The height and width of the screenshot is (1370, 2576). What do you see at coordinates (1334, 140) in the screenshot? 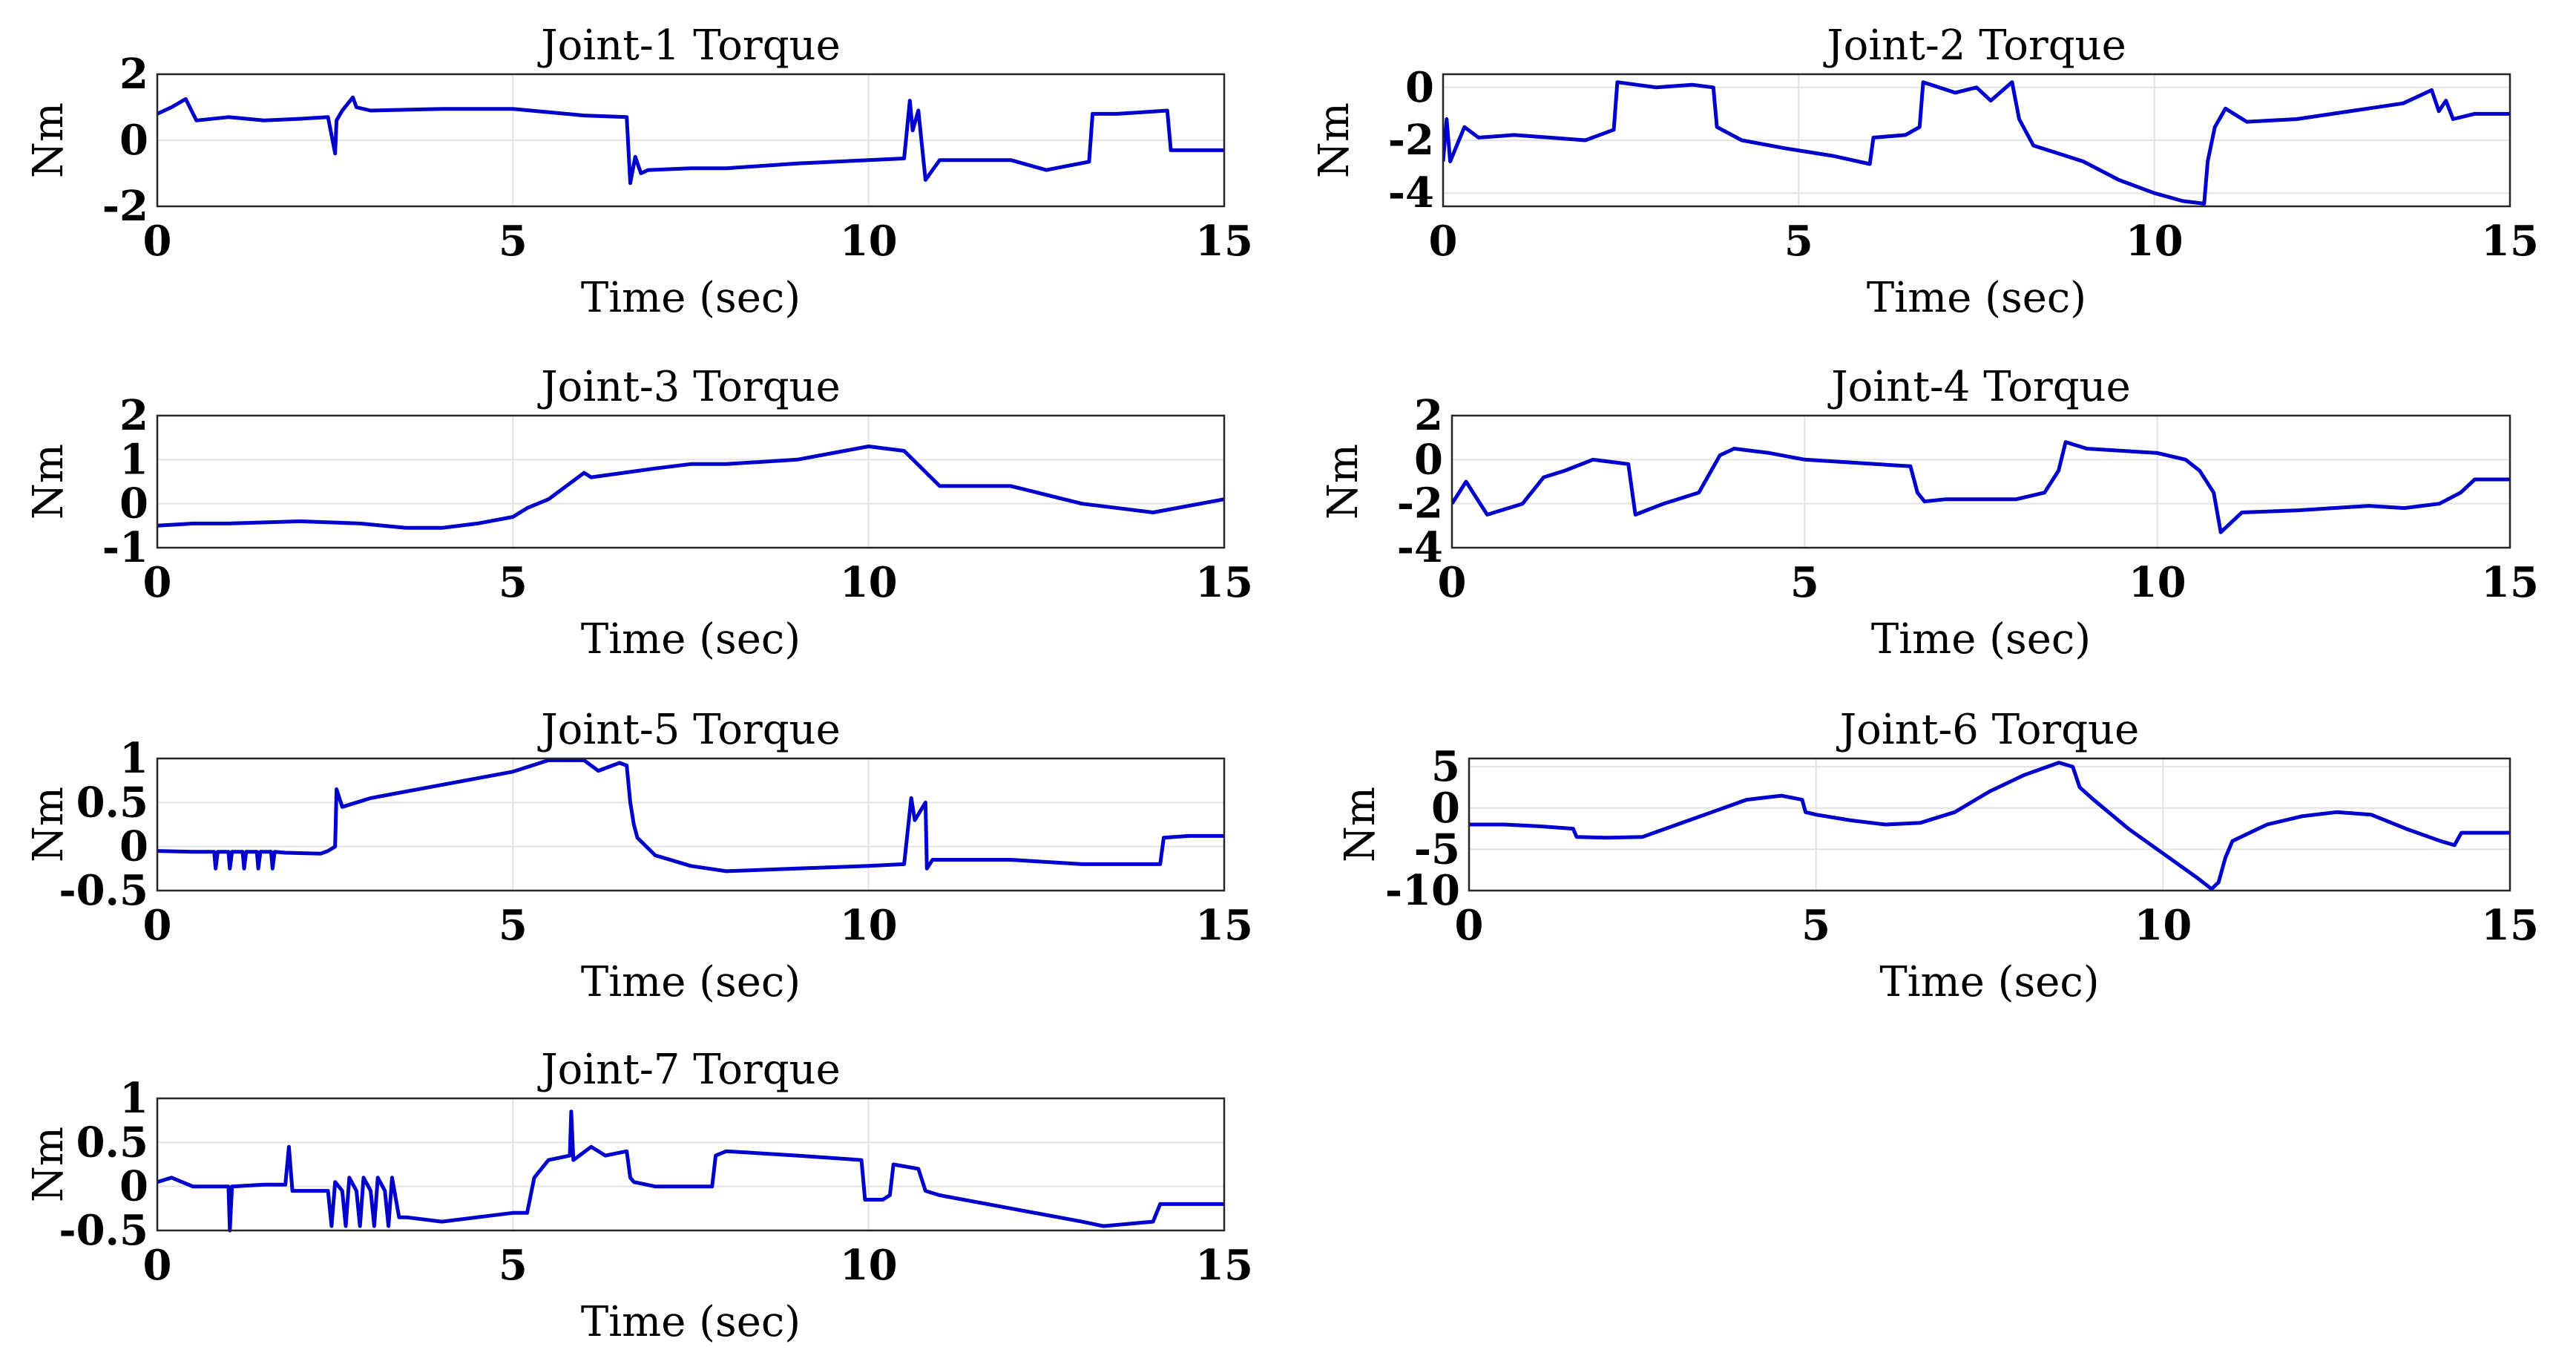
I see `joint-2-y-axis-label: Nm` at bounding box center [1334, 140].